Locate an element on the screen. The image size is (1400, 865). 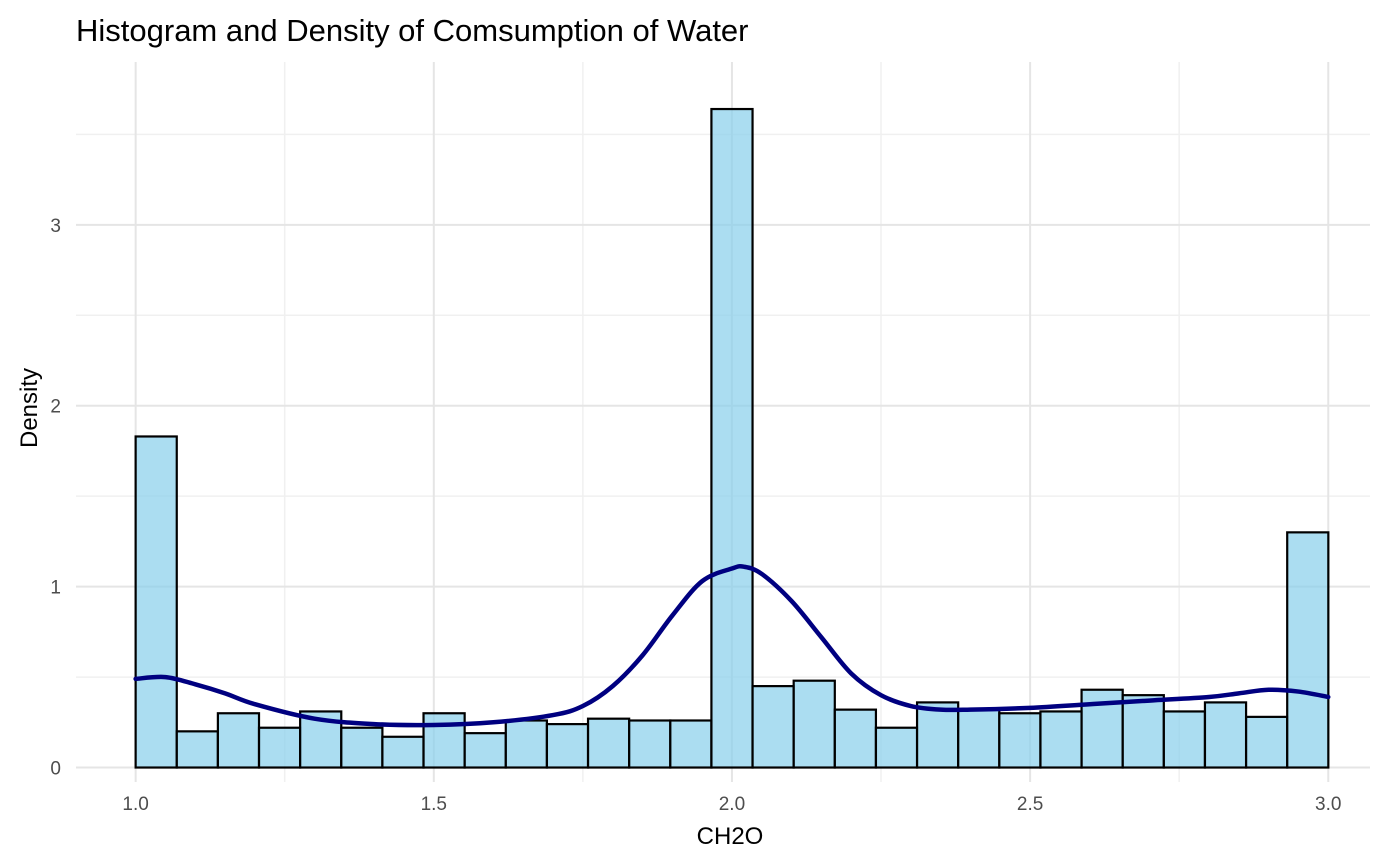
x-tick-label: 3.0 is located at coordinates (1328, 804).